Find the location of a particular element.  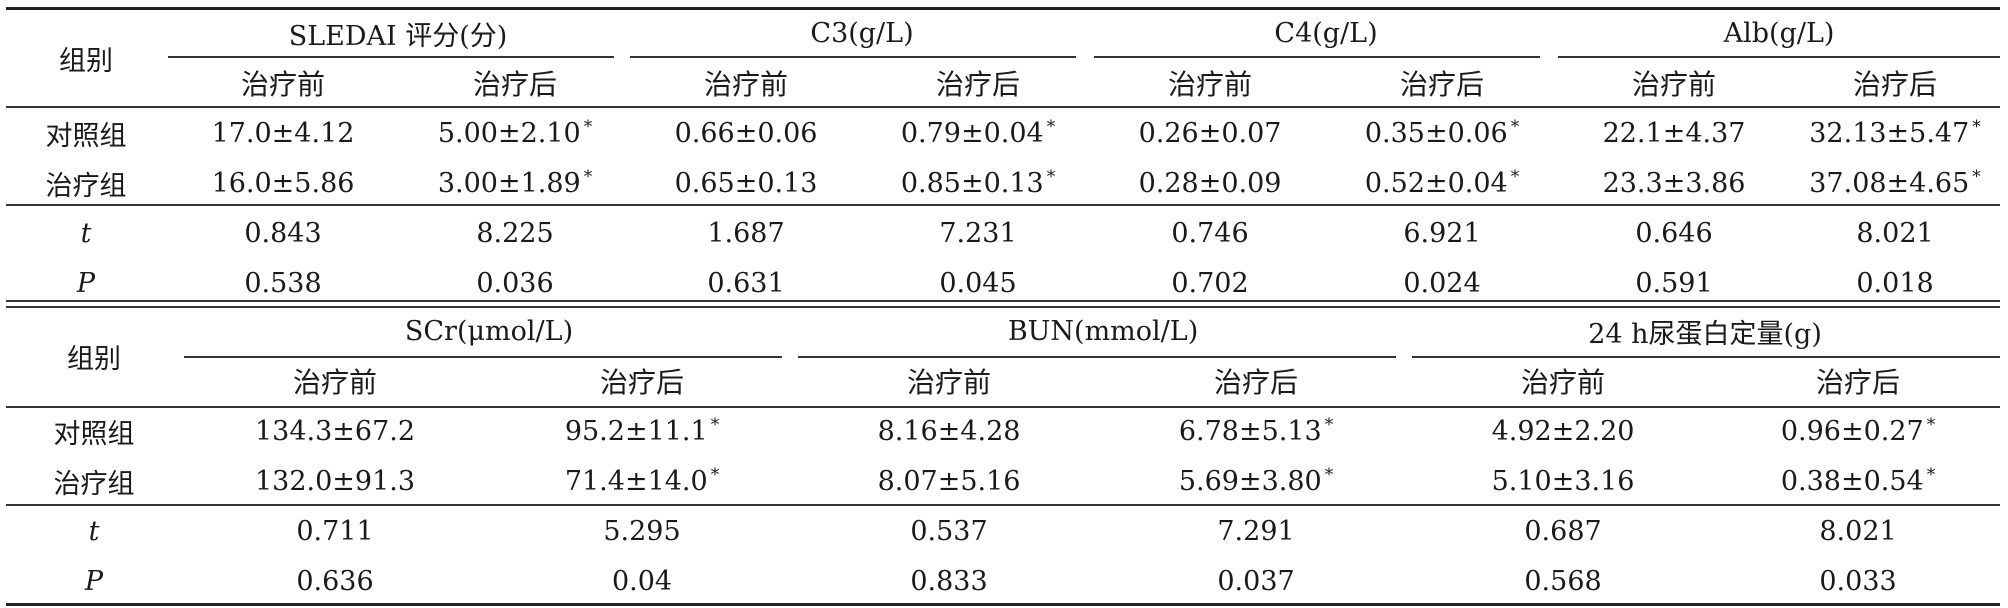

table-cell: 0.033 is located at coordinates (1858, 581).